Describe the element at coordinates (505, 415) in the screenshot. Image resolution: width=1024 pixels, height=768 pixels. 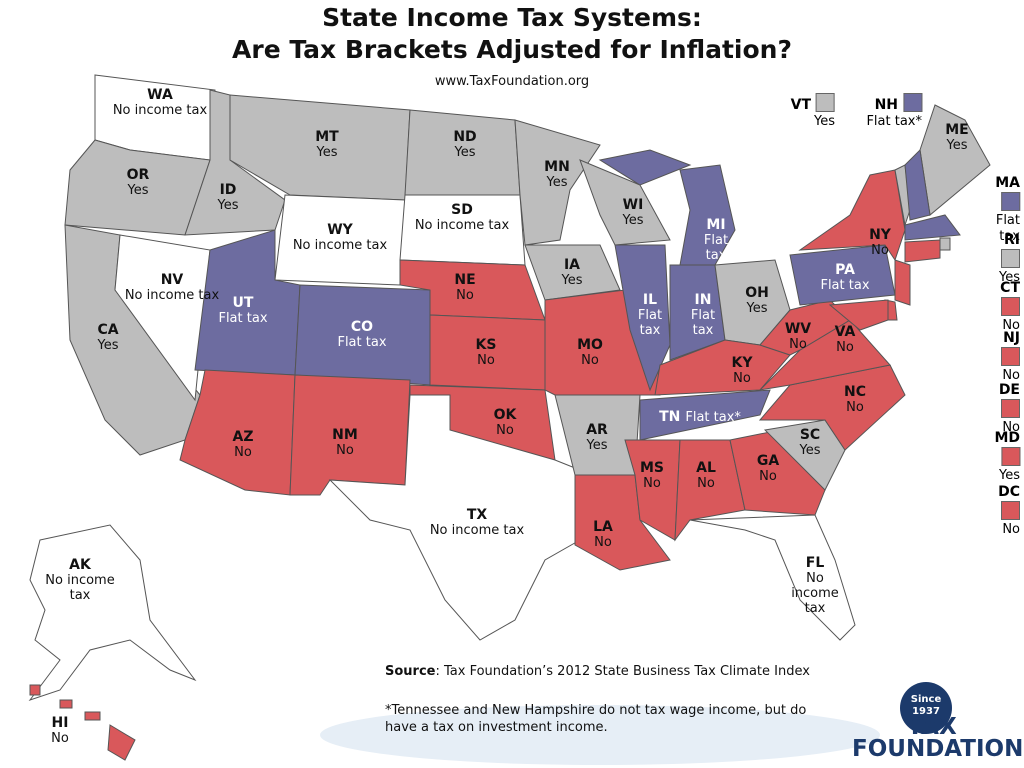
I see `state-abbr: OK` at that location.